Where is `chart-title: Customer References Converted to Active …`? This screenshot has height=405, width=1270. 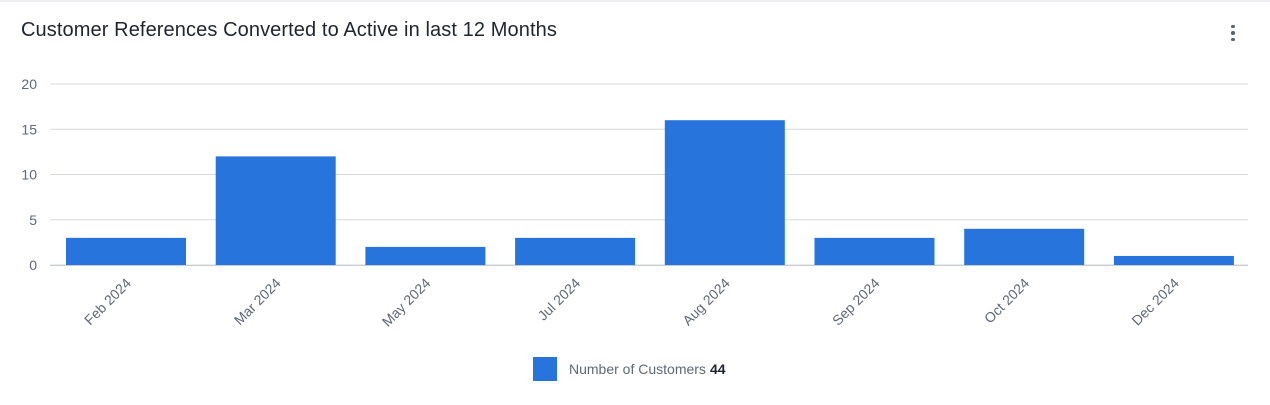
chart-title: Customer References Converted to Active … is located at coordinates (289, 30).